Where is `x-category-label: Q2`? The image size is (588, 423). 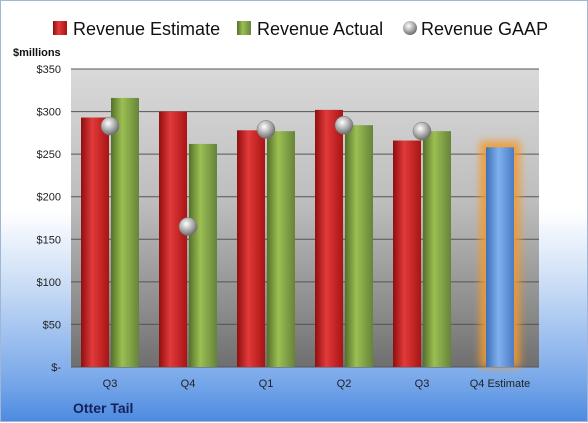 x-category-label: Q2 is located at coordinates (344, 384).